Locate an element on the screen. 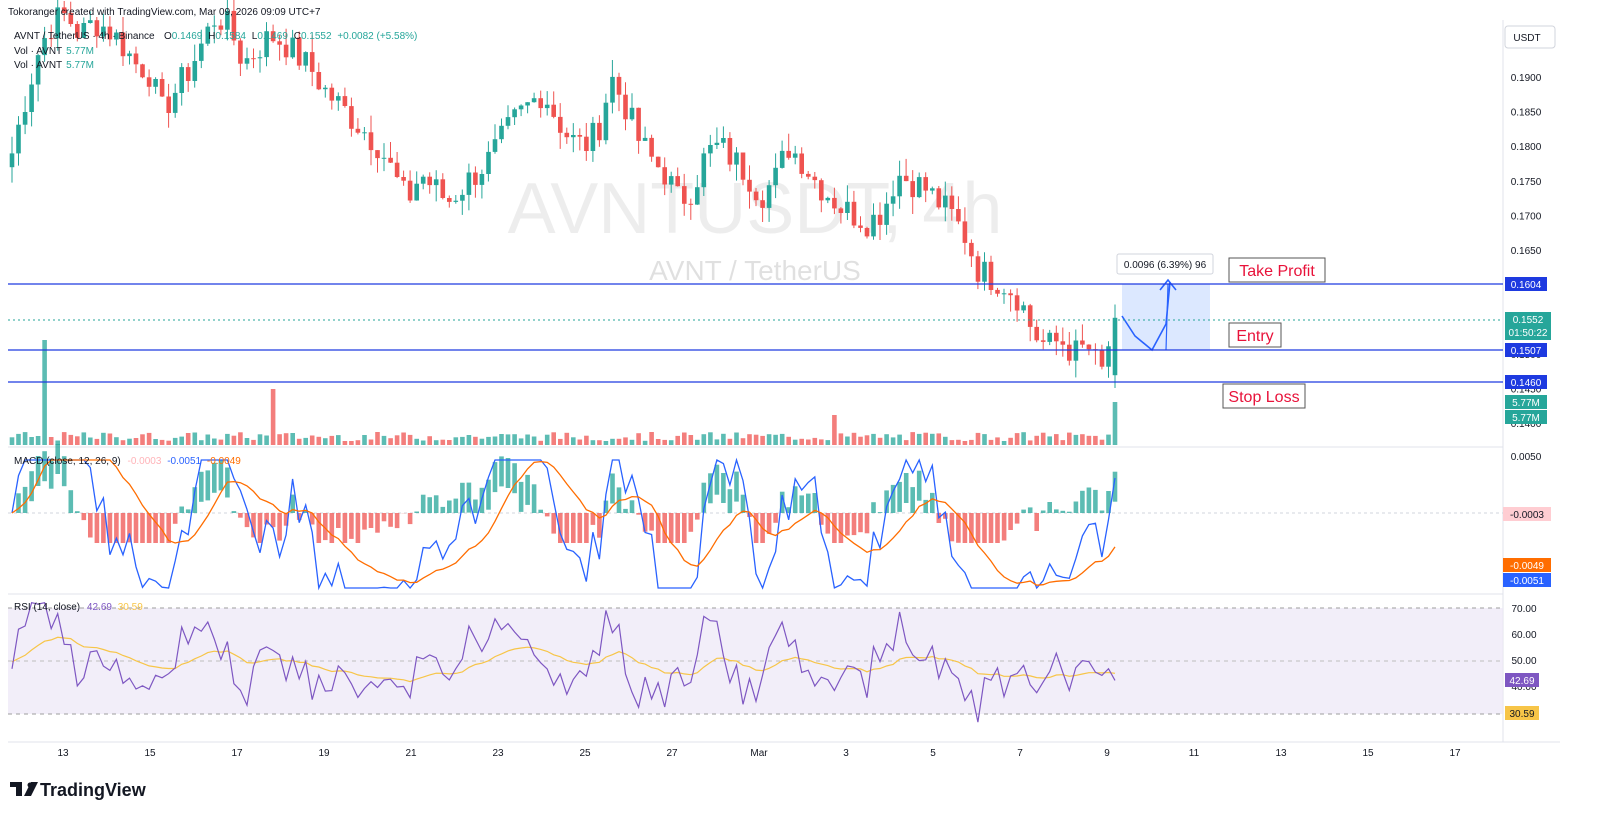 Image resolution: width=1600 pixels, height=837 pixels. last-price-text: 0.1552 is located at coordinates (1528, 320).